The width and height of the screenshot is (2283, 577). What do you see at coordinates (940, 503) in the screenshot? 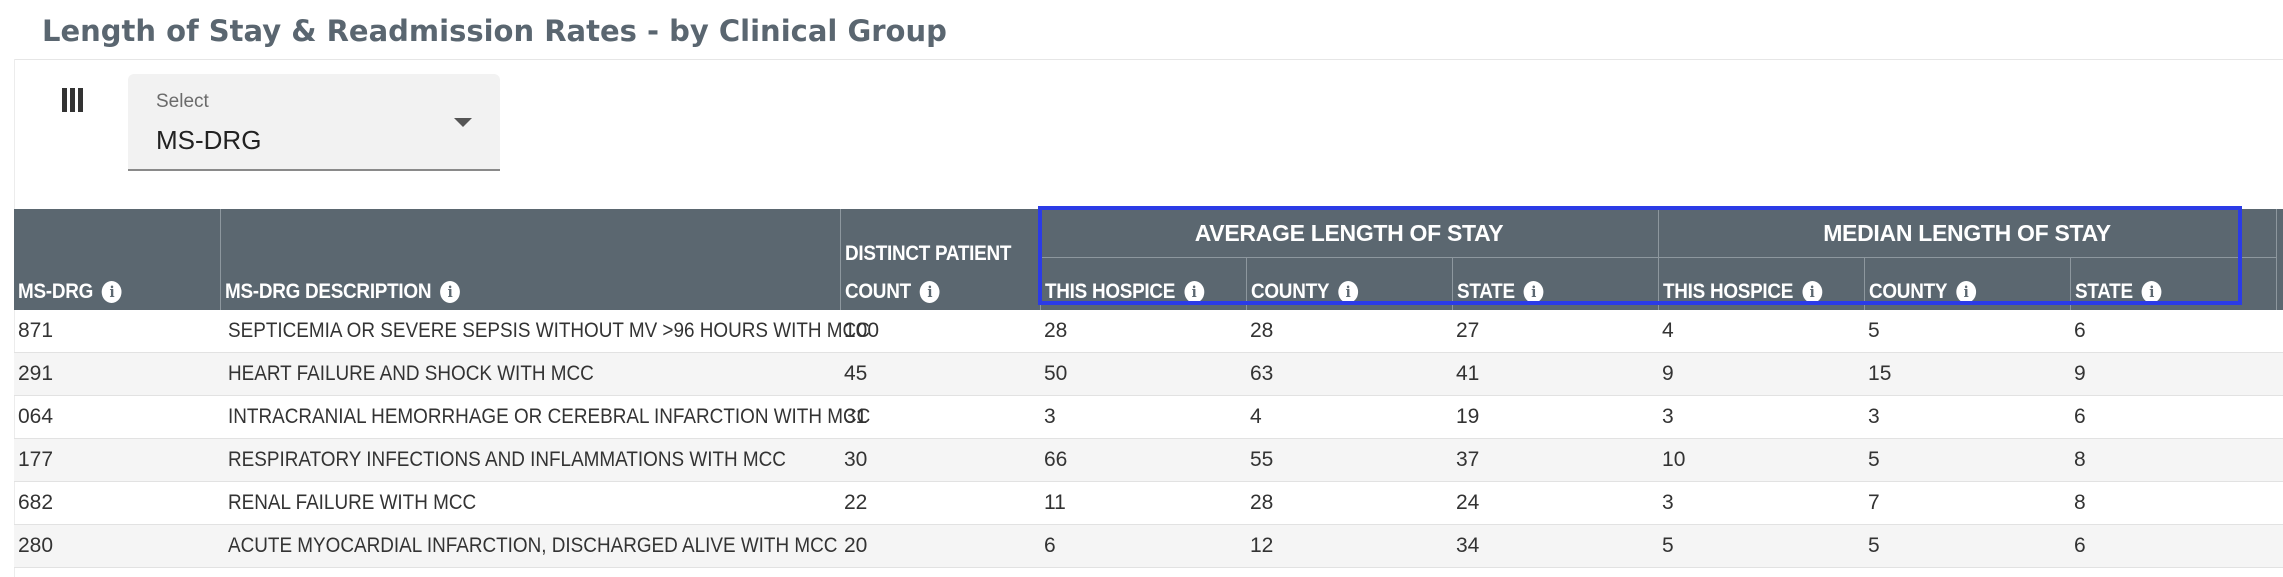
I see `cell-count: 22` at bounding box center [940, 503].